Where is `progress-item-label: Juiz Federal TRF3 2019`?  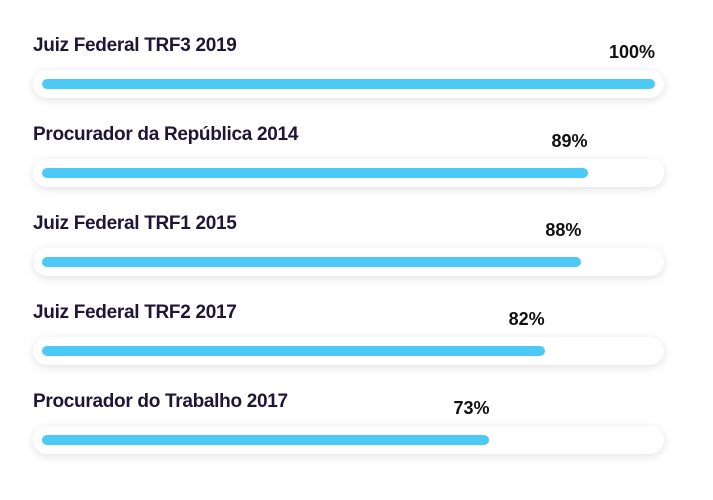 progress-item-label: Juiz Federal TRF3 2019 is located at coordinates (135, 45).